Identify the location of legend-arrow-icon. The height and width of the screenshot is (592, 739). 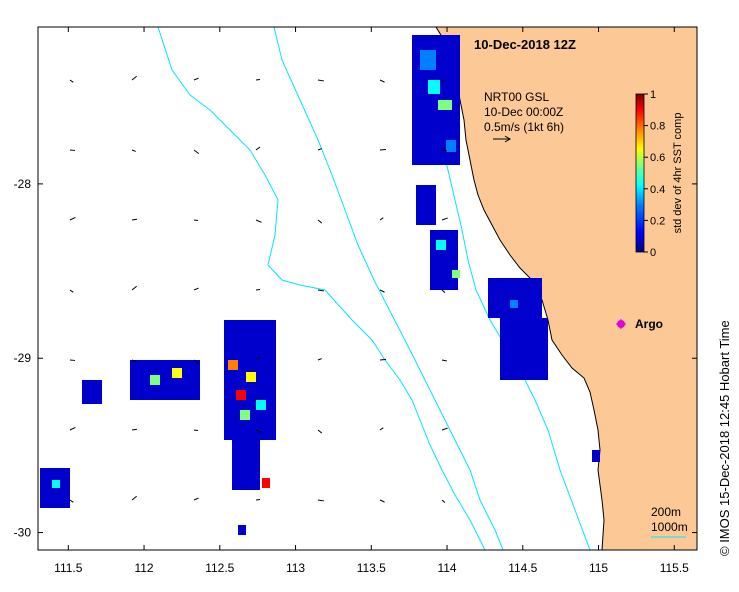
(502, 139).